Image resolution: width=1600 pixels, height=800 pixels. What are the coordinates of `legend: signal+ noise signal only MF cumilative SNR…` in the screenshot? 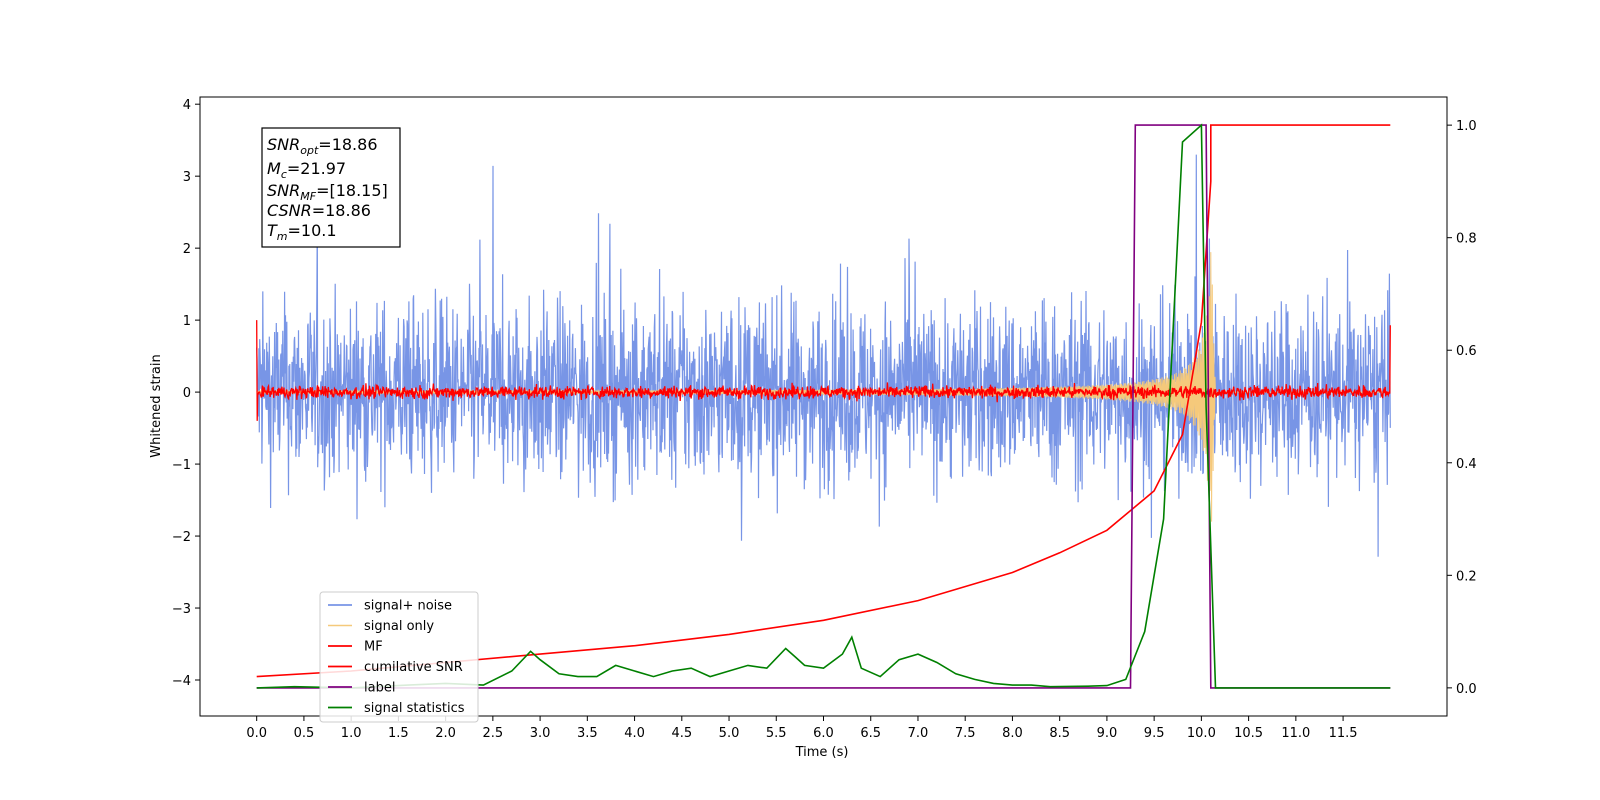 It's located at (399, 657).